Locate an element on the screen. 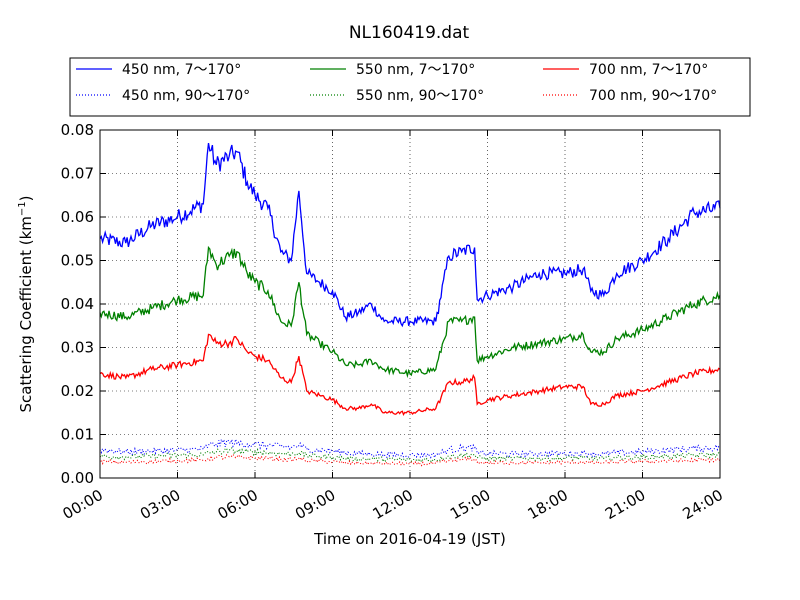 The height and width of the screenshot is (600, 800). x-tick-label: 15:00 is located at coordinates (470, 504).